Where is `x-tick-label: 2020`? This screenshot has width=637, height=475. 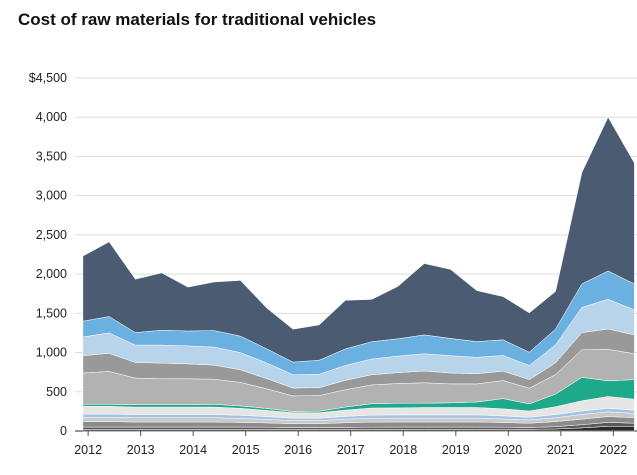 x-tick-label: 2020 is located at coordinates (508, 450).